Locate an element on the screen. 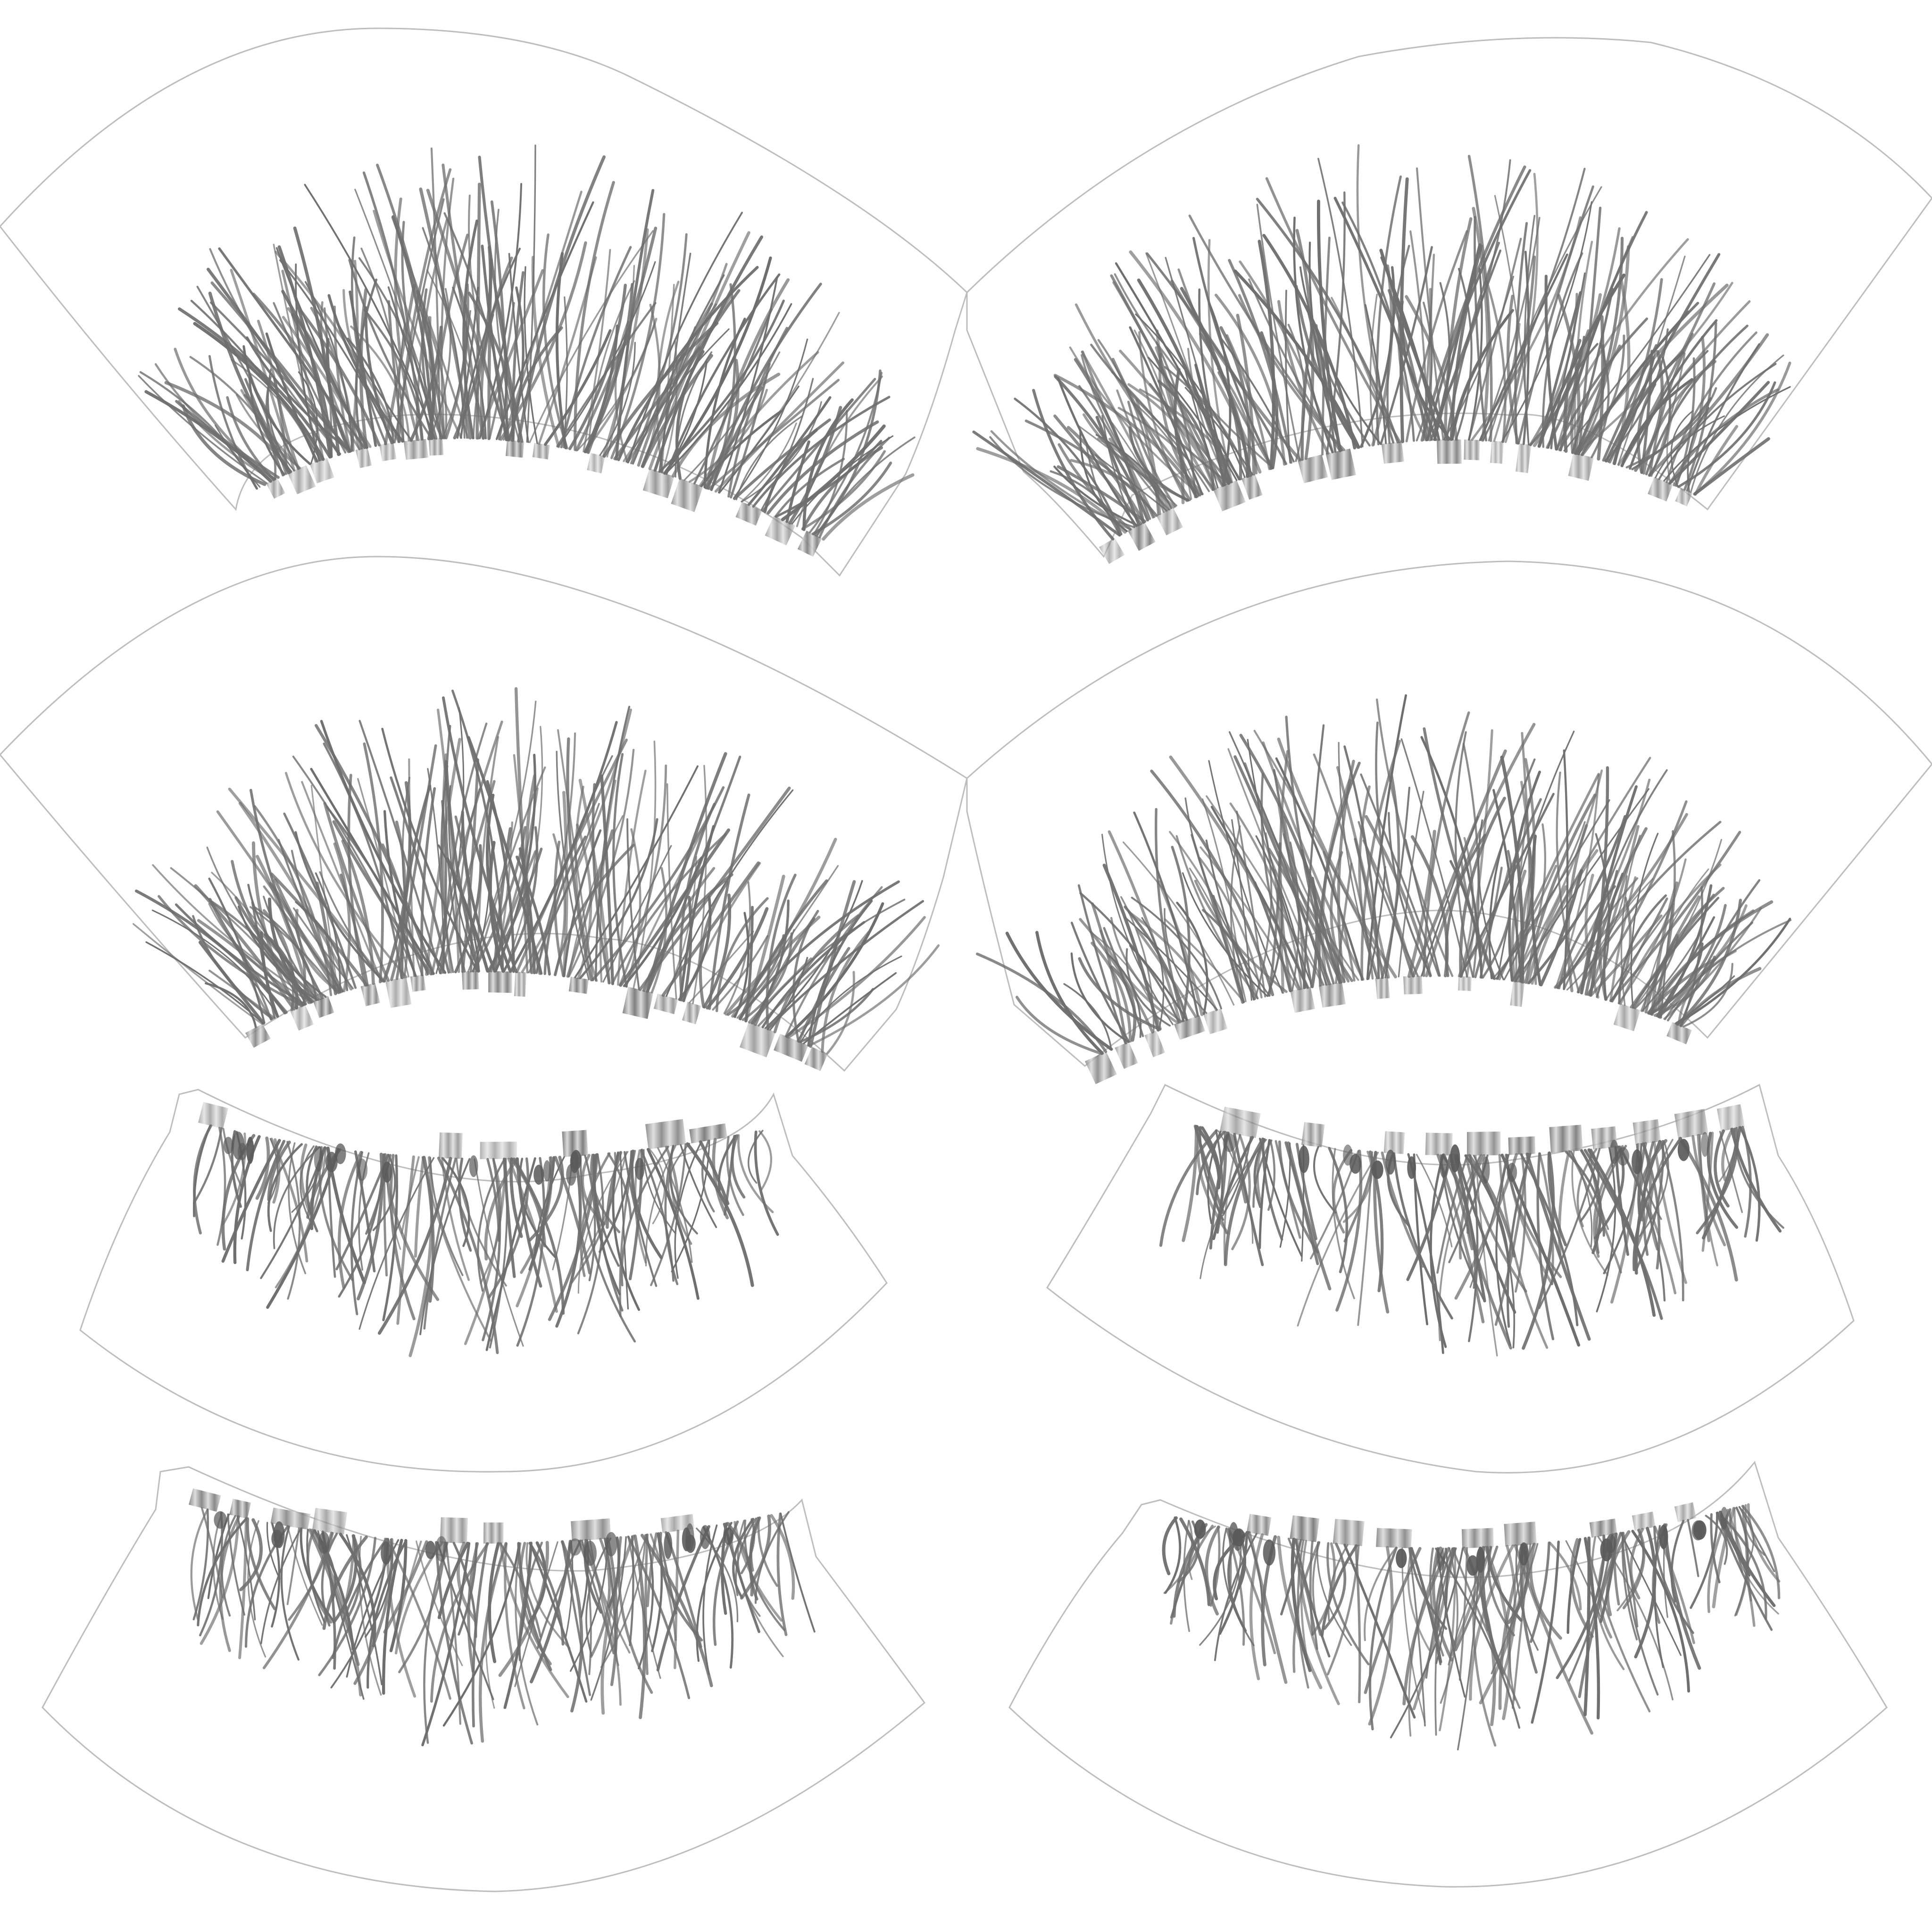  upper-lash-left-2-outline is located at coordinates (484, 814).